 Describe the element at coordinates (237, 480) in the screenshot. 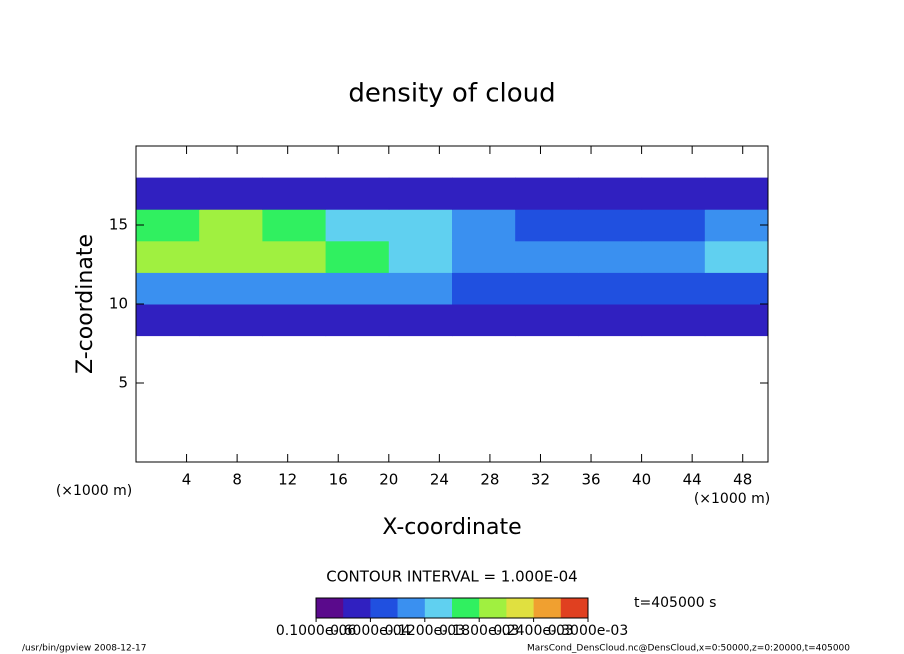

I see `x-tick-label: 8` at that location.